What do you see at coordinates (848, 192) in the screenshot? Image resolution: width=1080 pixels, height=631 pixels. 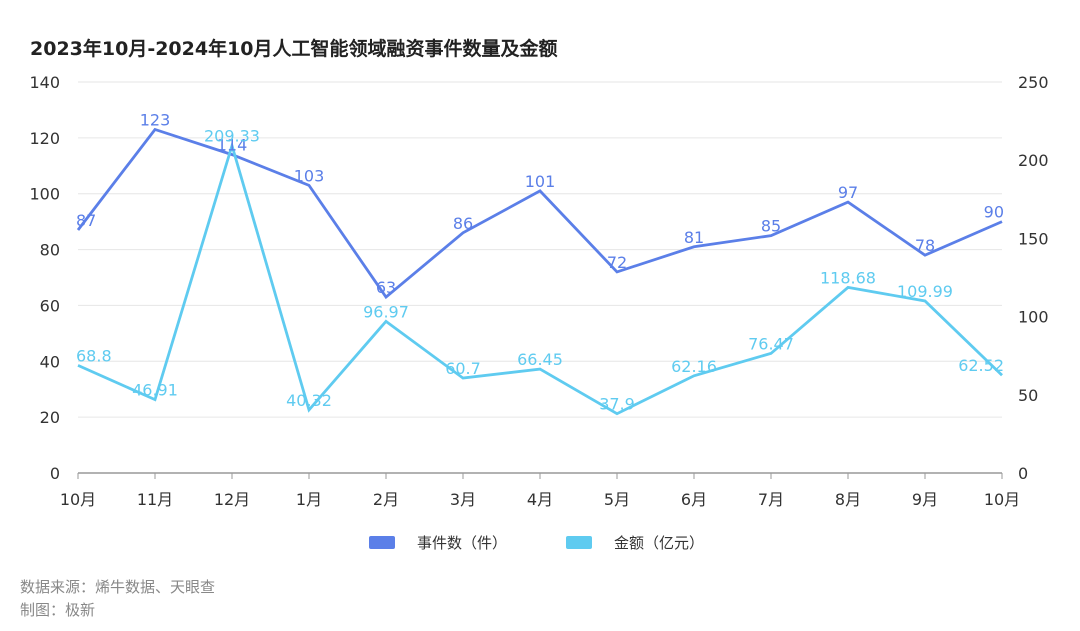 I see `data-label-events: 97` at bounding box center [848, 192].